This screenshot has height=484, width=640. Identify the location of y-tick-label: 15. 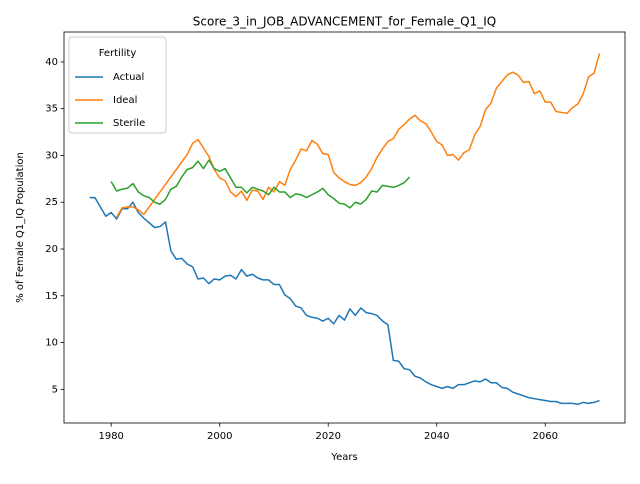
(51, 296).